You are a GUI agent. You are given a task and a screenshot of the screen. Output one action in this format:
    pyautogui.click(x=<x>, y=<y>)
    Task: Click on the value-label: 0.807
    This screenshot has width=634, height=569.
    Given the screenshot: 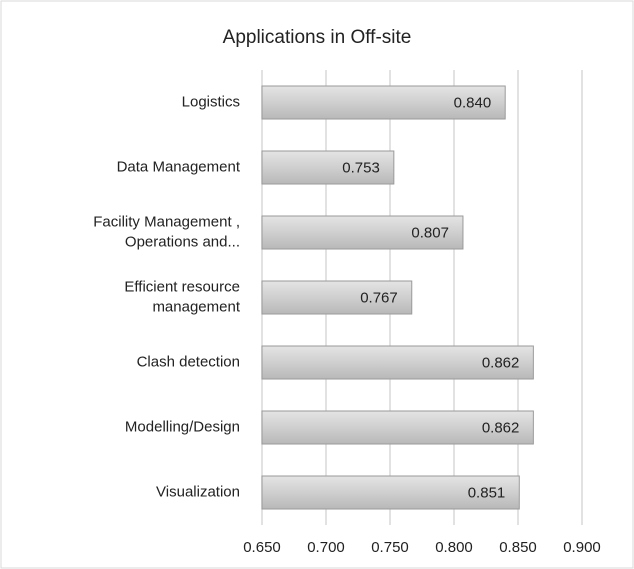 What is the action you would take?
    pyautogui.click(x=430, y=232)
    